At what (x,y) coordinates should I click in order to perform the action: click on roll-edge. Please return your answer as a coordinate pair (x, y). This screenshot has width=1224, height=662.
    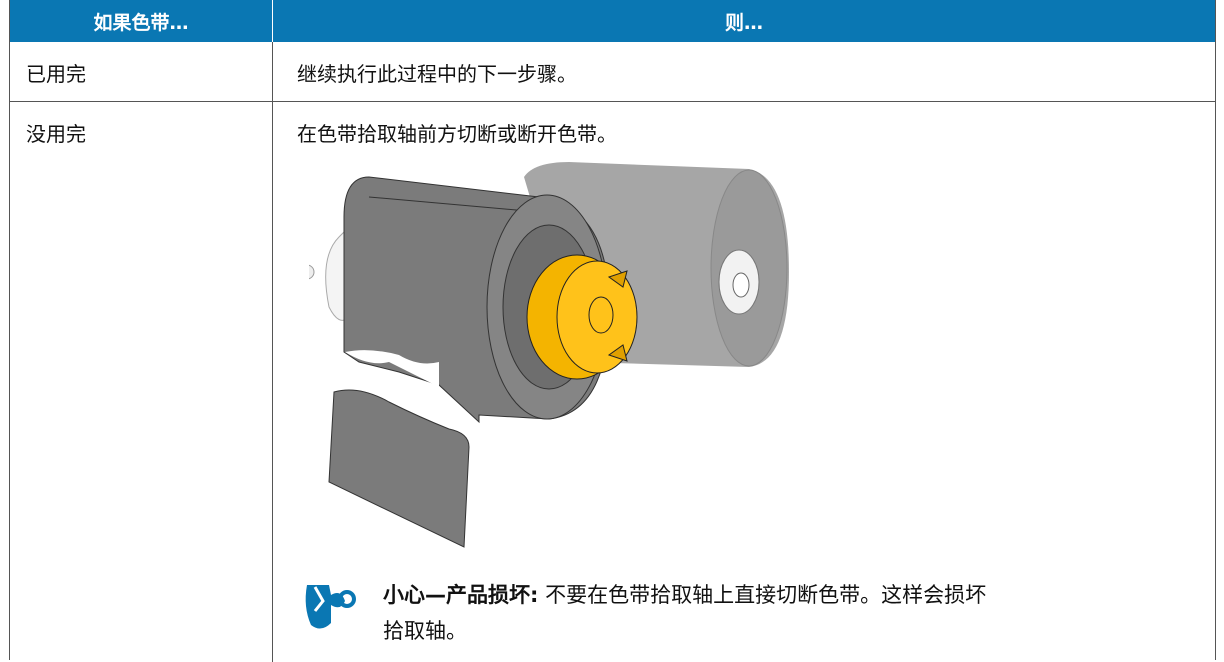
    Looking at the image, I should click on (454, 204).